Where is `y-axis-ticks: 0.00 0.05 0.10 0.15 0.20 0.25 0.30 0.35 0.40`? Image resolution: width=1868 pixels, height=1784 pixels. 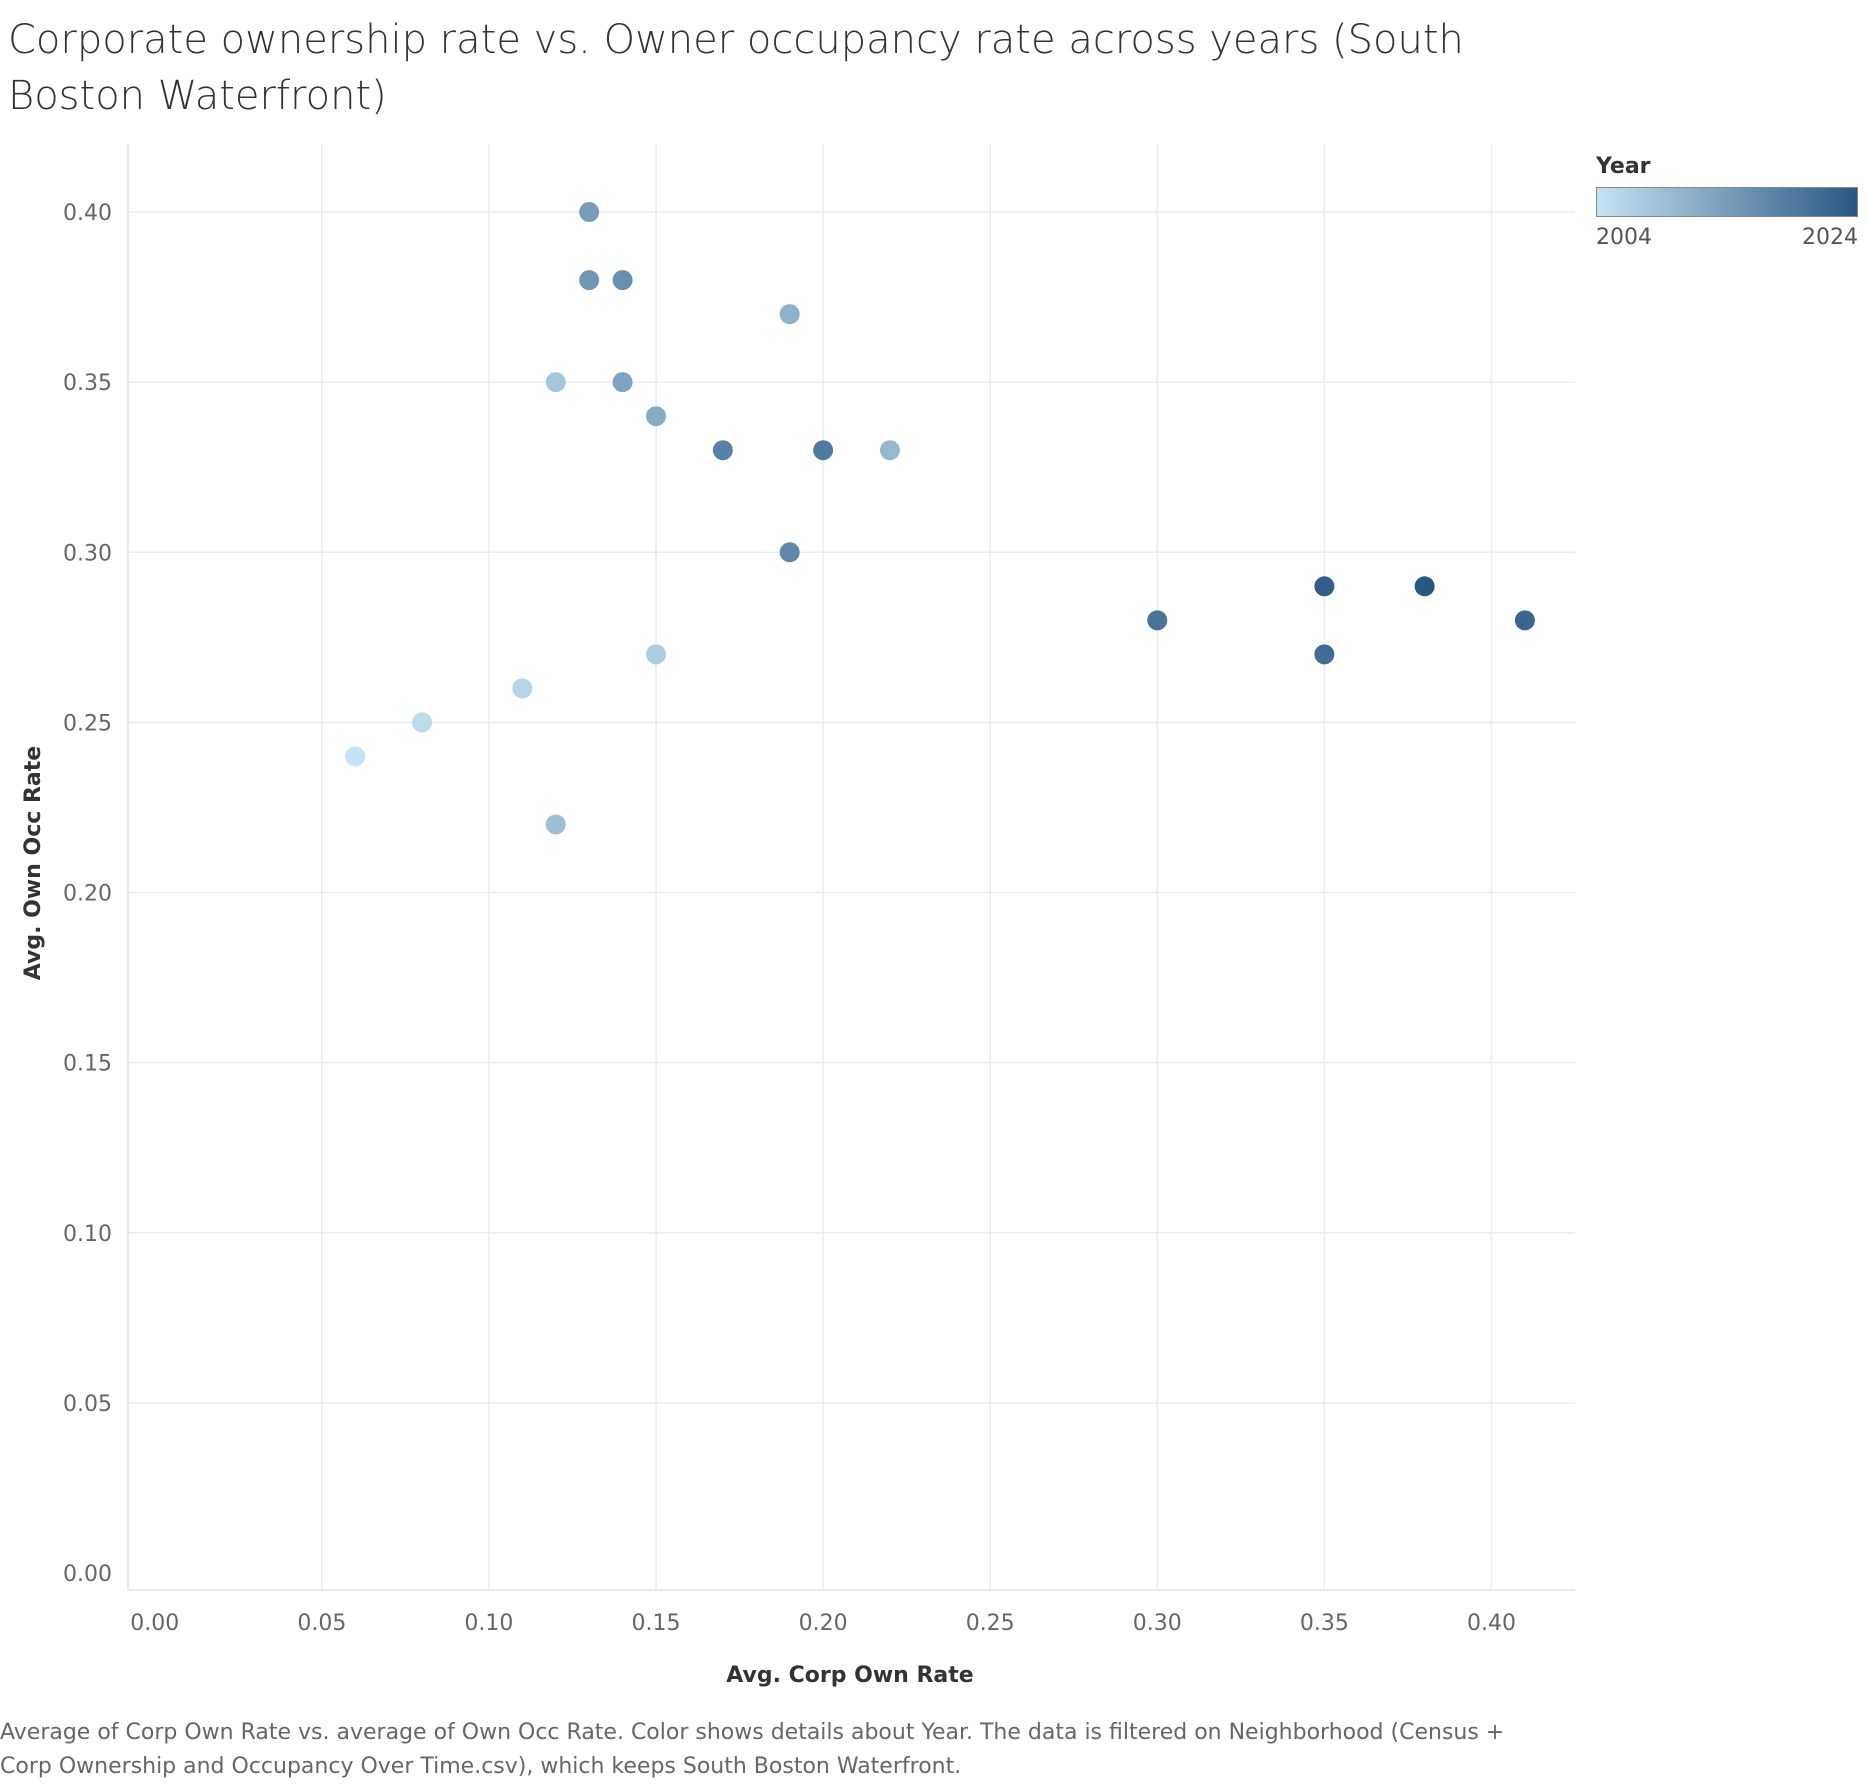
y-axis-ticks: 0.00 0.05 0.10 0.15 0.20 0.25 0.30 0.35 0.40 is located at coordinates (87, 894).